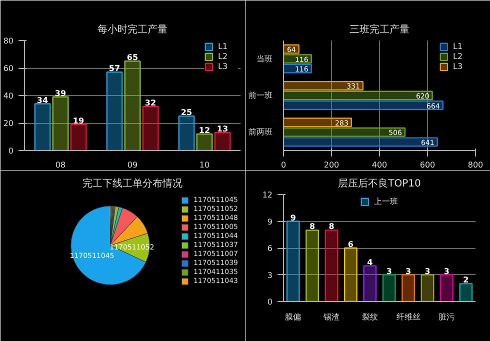  I want to click on x-tick-label: 膜偏, so click(293, 317).